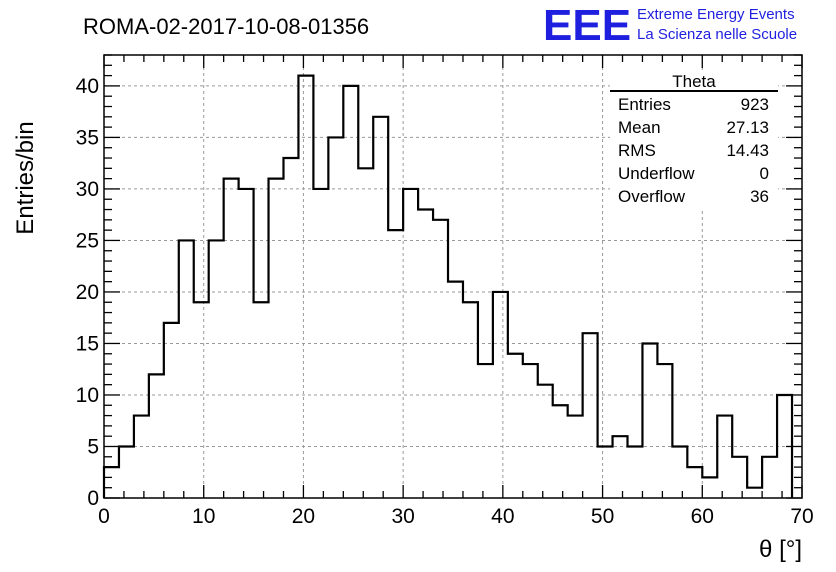 Image resolution: width=836 pixels, height=572 pixels. What do you see at coordinates (93, 498) in the screenshot?
I see `y-tick-label: 0` at bounding box center [93, 498].